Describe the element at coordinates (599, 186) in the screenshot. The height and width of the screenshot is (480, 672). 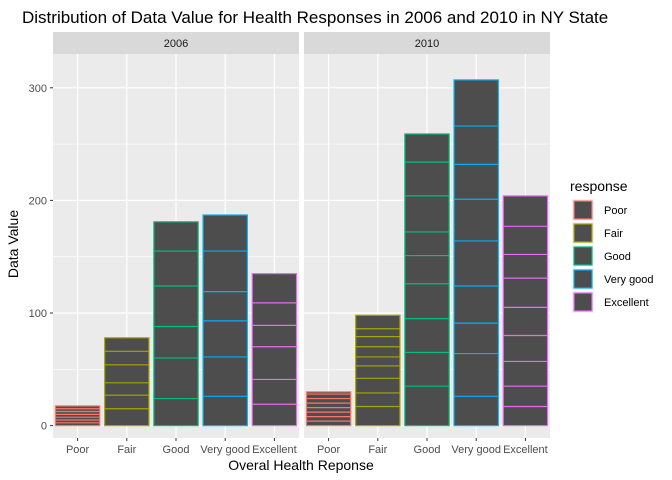
I see `legend-title: response` at that location.